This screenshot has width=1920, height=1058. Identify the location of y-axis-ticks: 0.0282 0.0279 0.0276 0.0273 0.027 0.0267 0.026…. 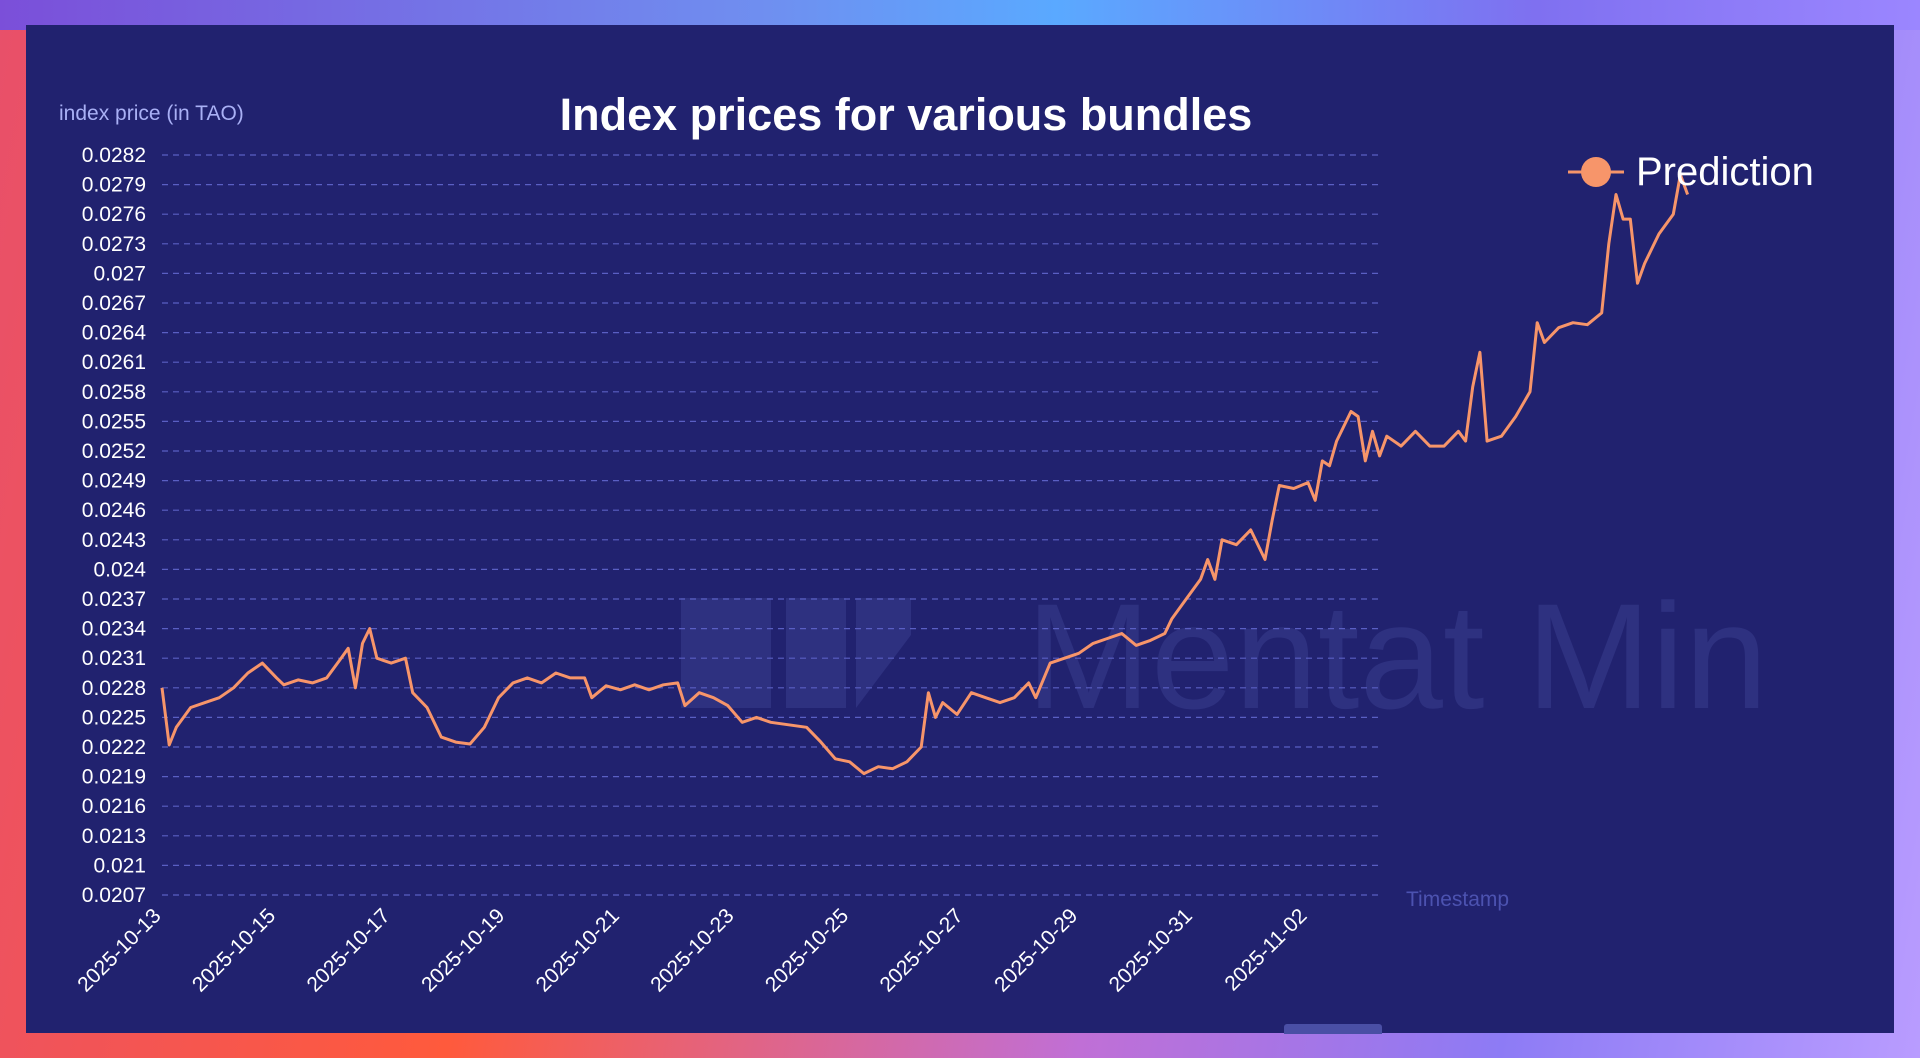
(114, 525).